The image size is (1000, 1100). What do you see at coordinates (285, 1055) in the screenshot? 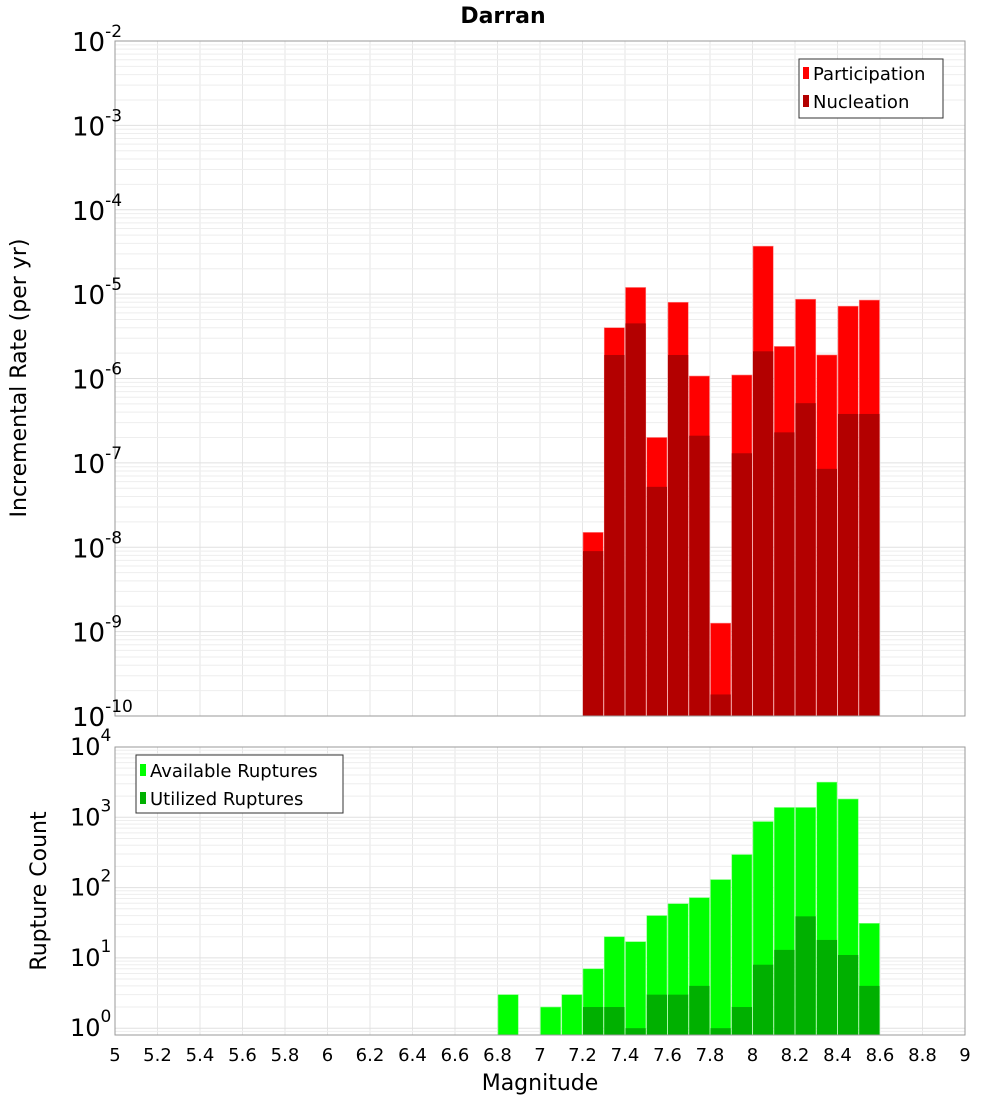
I see `x-tick-label: 5.8` at bounding box center [285, 1055].